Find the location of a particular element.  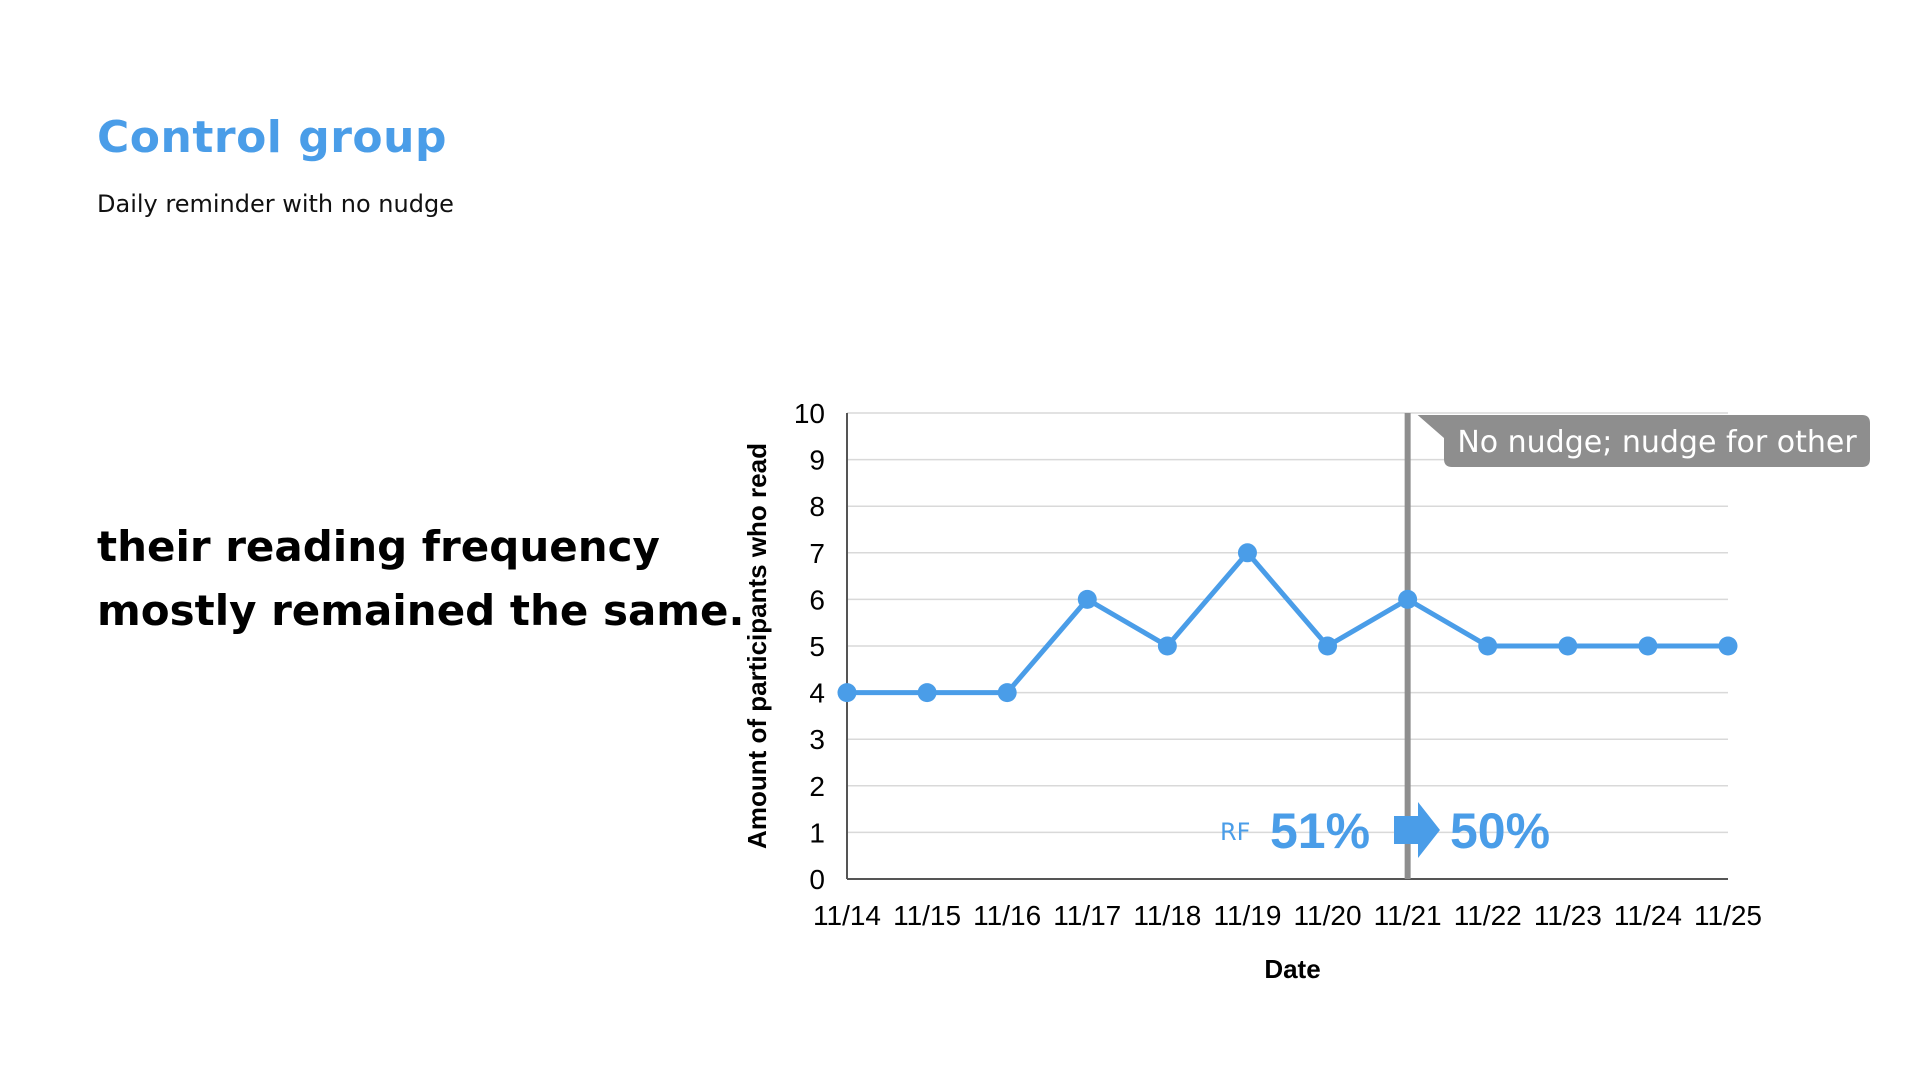

x-tick-label: 11/15 is located at coordinates (927, 915).